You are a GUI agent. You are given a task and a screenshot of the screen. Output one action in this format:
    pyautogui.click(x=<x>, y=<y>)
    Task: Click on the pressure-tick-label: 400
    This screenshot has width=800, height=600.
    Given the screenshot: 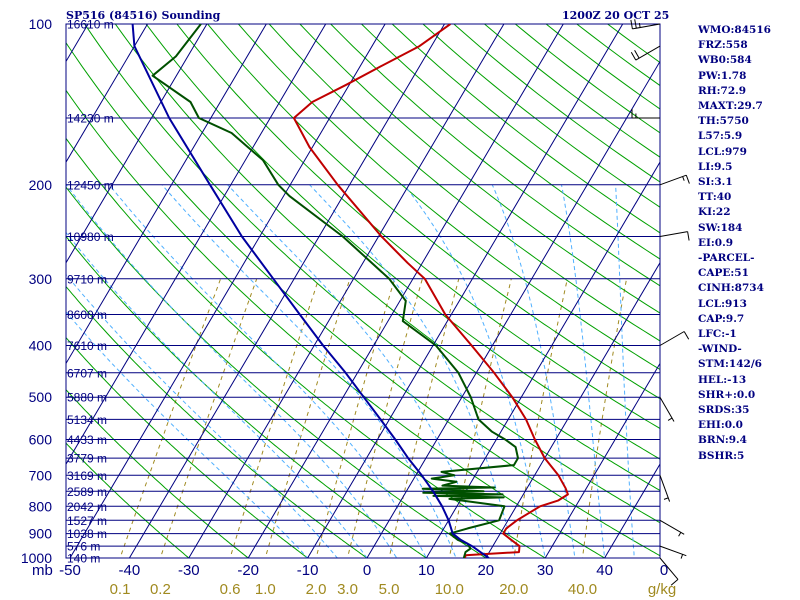 What is the action you would take?
    pyautogui.click(x=41, y=346)
    